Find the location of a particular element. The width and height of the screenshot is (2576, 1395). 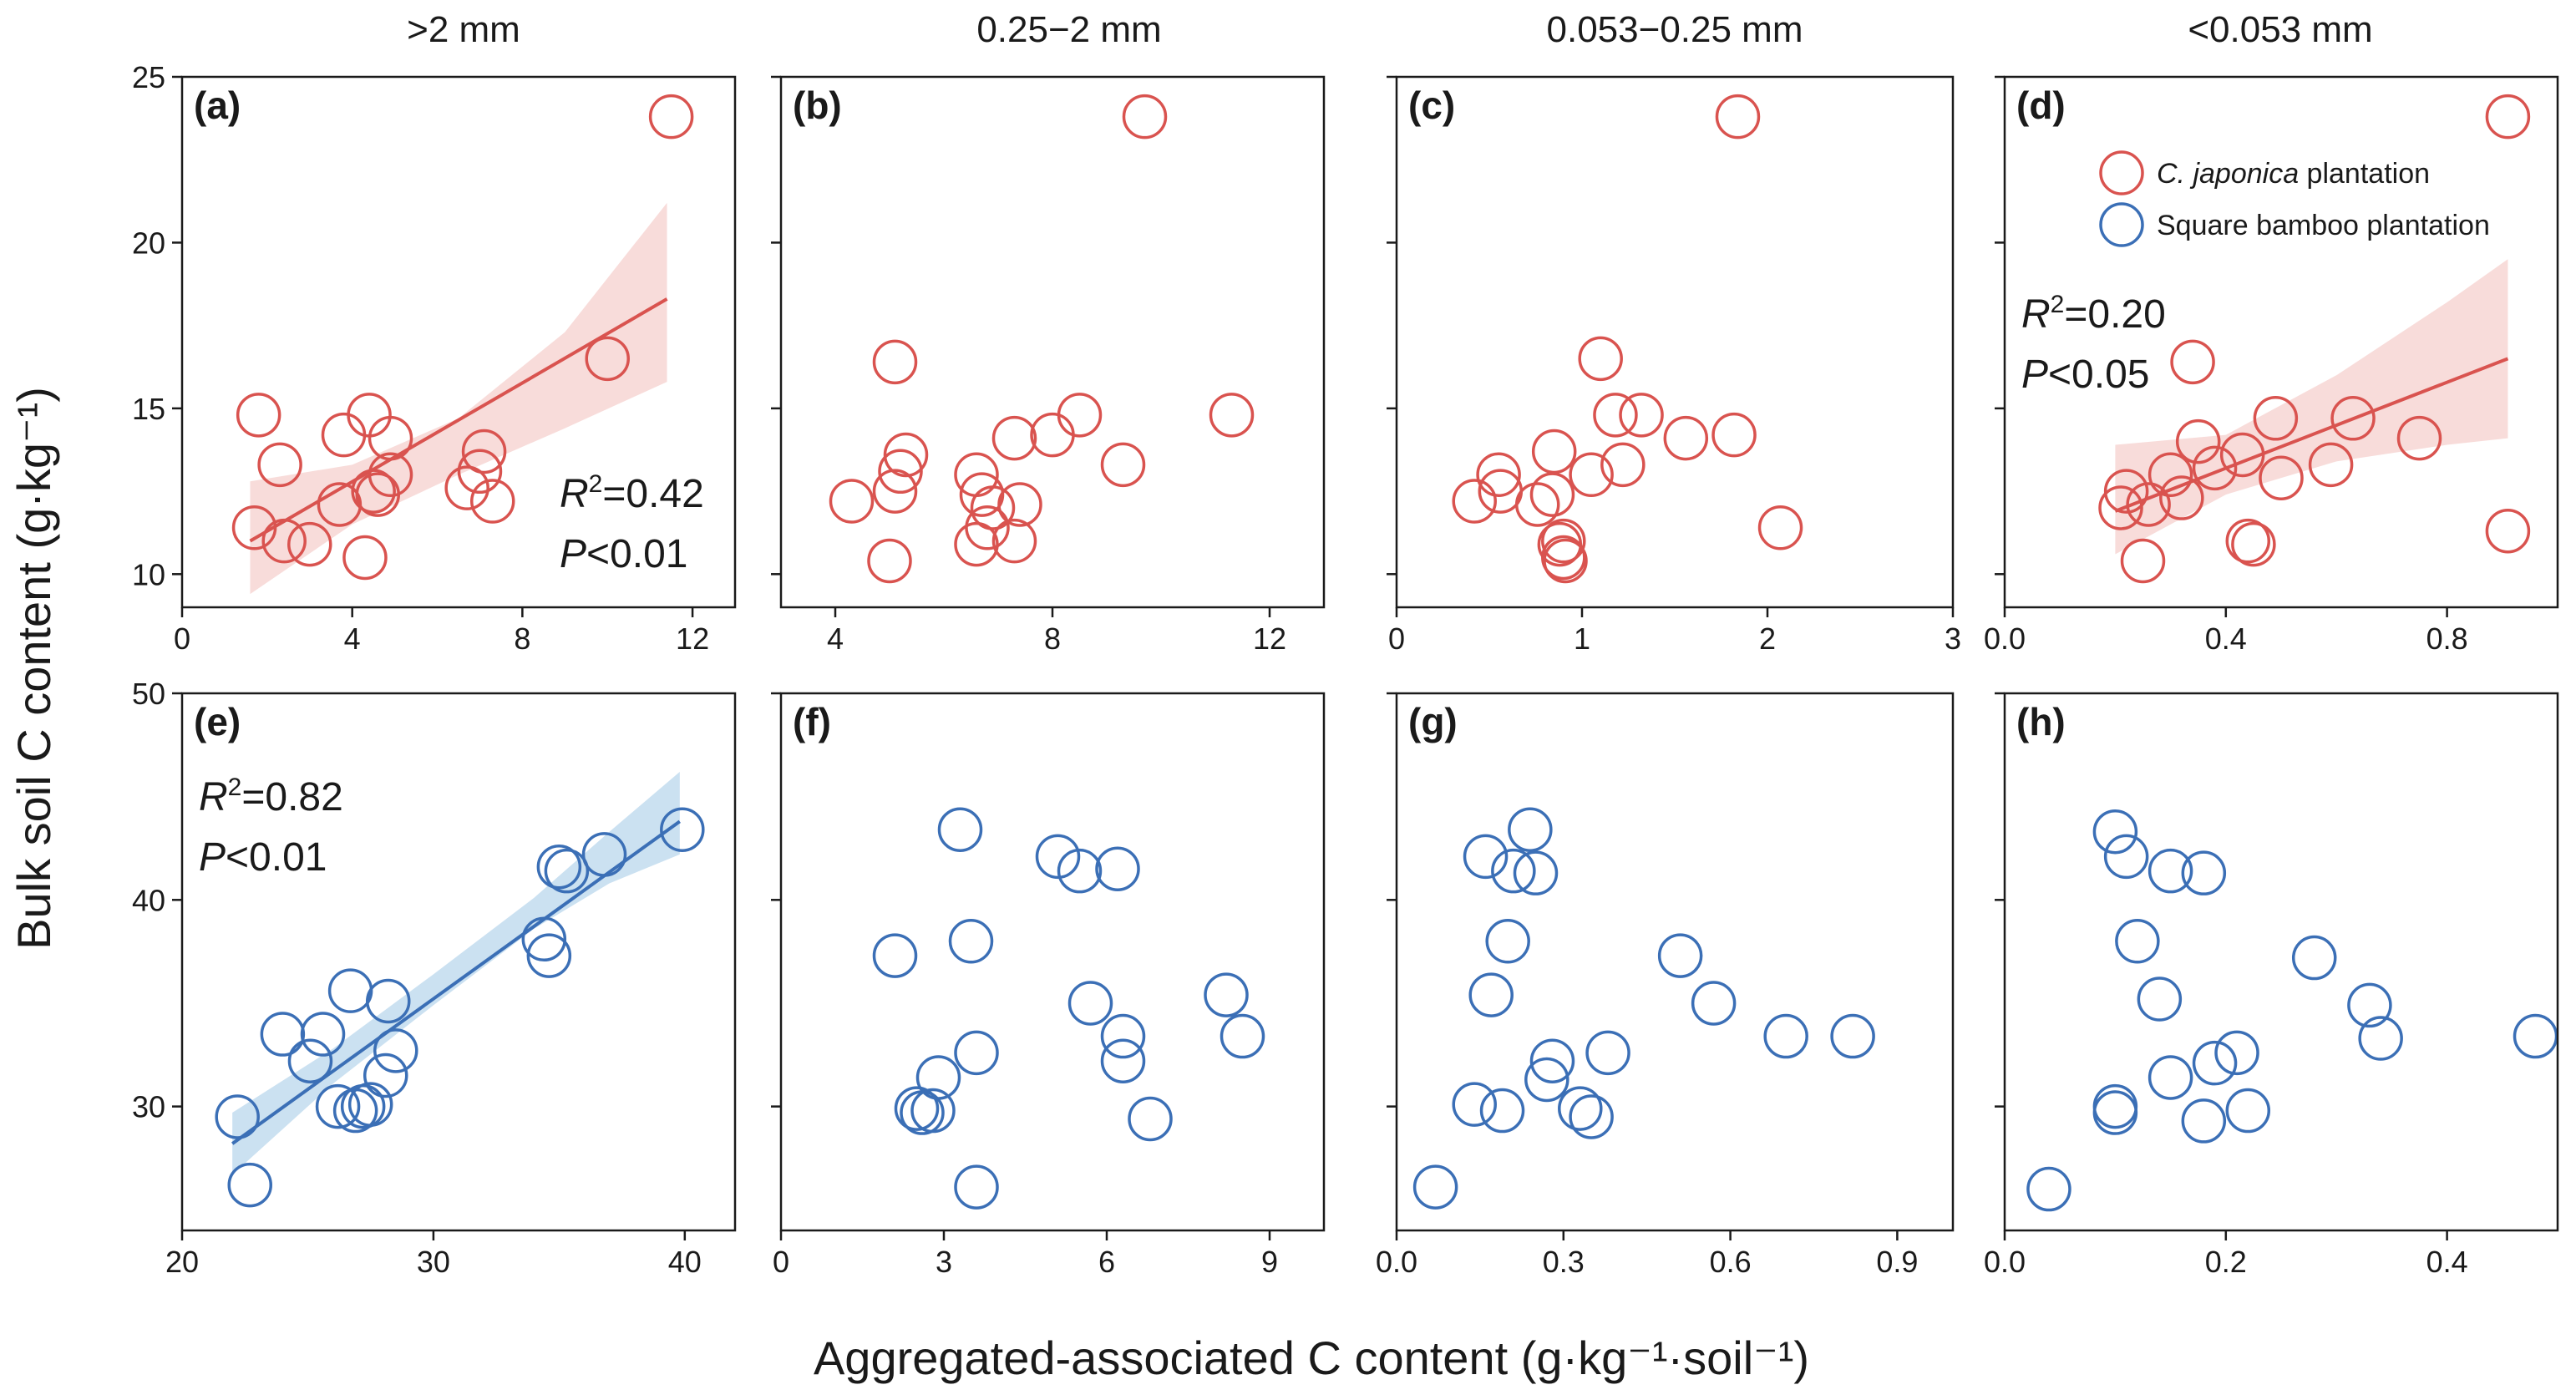

legend-text-rest: Square bamboo plantation is located at coordinates (2323, 225).